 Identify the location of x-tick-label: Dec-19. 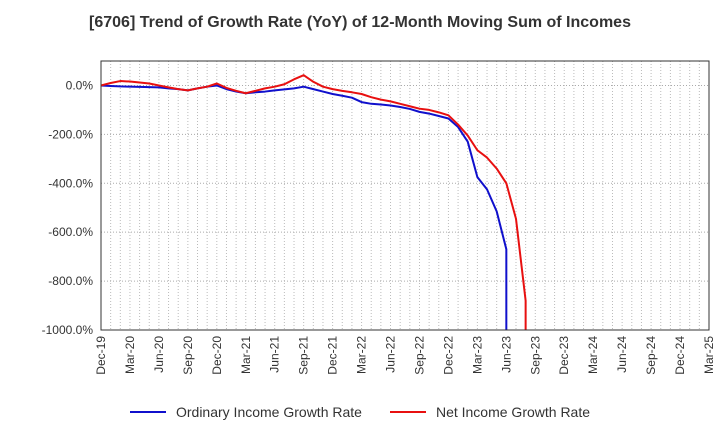
(101, 355).